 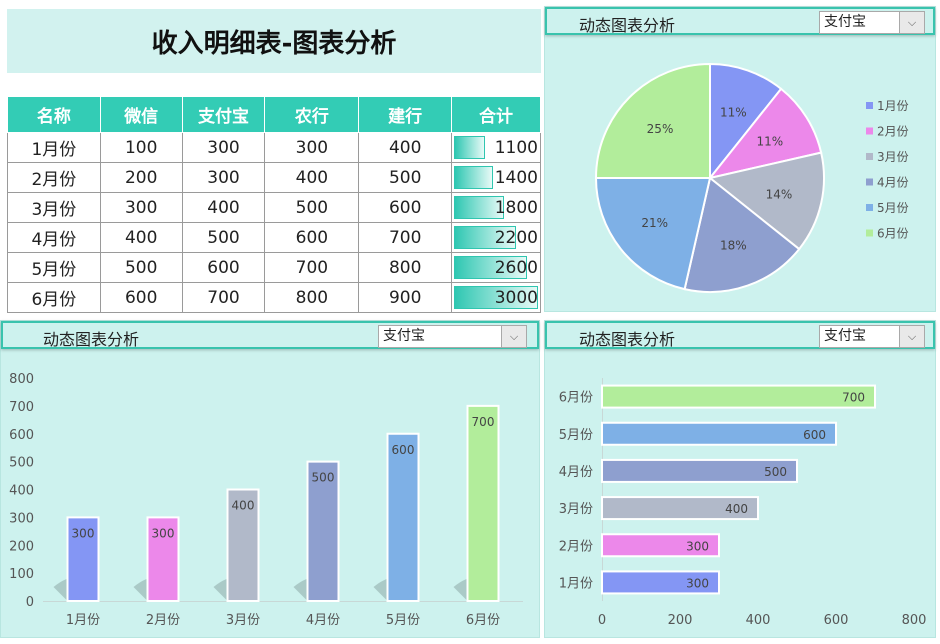 I want to click on column-data-label: 500, so click(x=323, y=478).